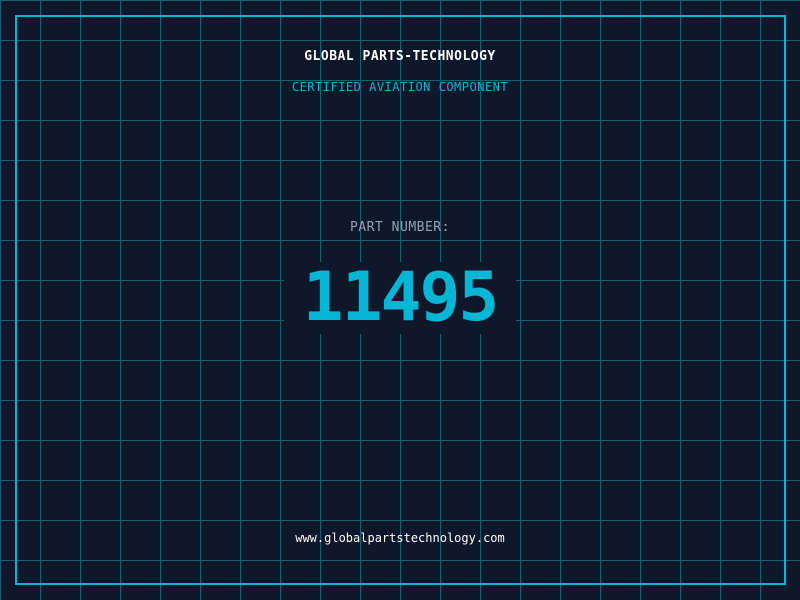  What do you see at coordinates (400, 56) in the screenshot?
I see `company-name: GLOBAL PARTS-TECHNOLOGY` at bounding box center [400, 56].